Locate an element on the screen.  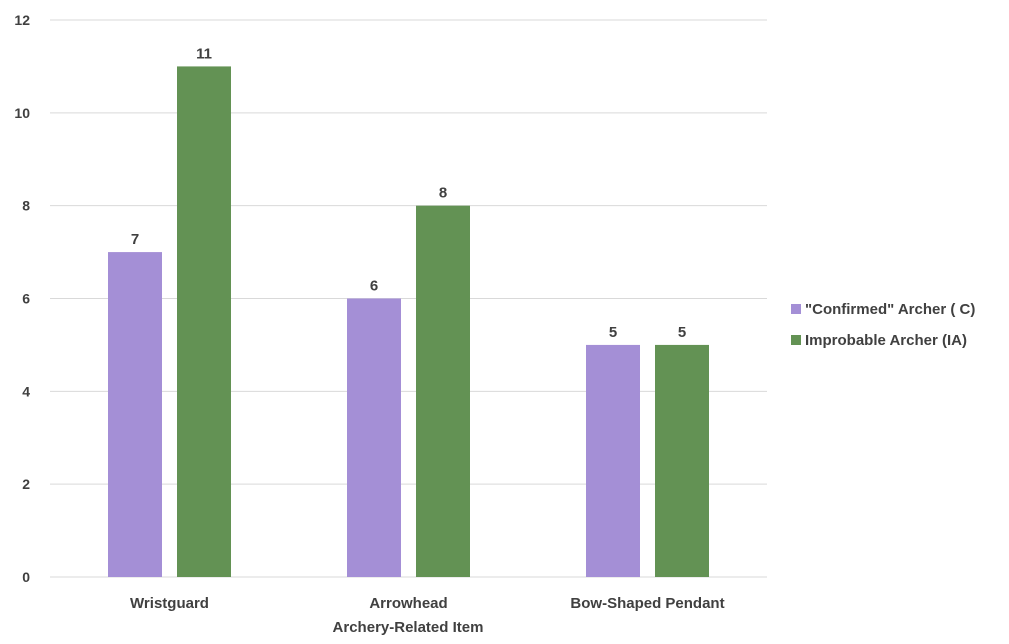
x-axis-categories: Wristguard Arrowhead Bow-Shaped Pendant is located at coordinates (427, 603).